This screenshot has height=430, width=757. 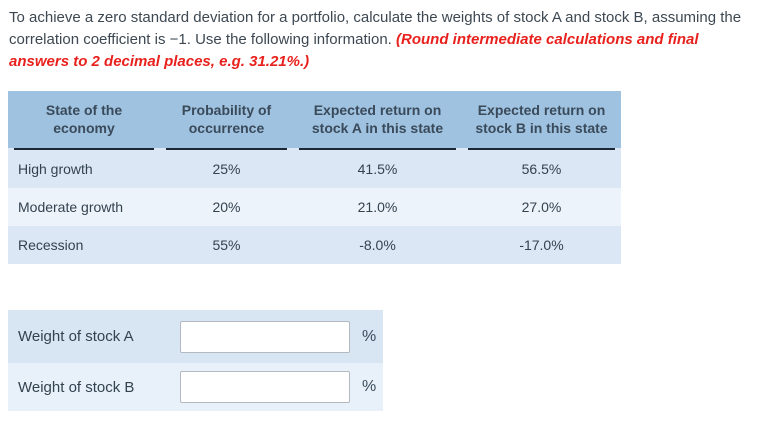 What do you see at coordinates (541, 245) in the screenshot?
I see `cell-return-b: -17.0%` at bounding box center [541, 245].